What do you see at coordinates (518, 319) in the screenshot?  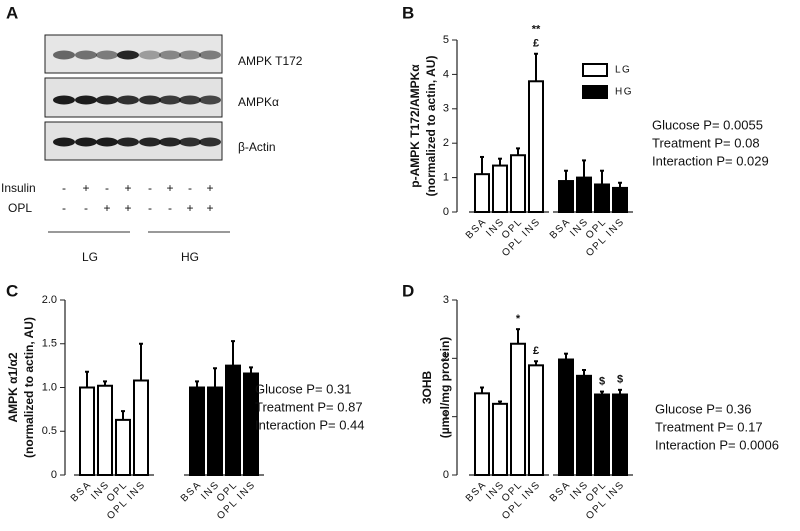 I see `annotation: *` at bounding box center [518, 319].